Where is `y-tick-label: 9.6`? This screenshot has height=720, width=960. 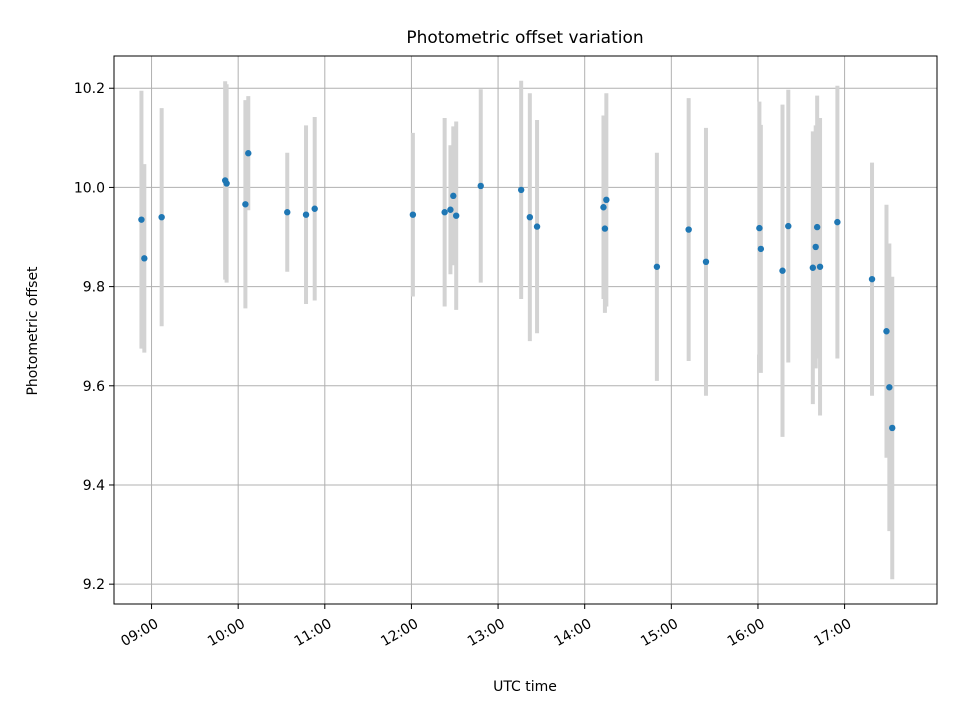 y-tick-label: 9.6 is located at coordinates (94, 387).